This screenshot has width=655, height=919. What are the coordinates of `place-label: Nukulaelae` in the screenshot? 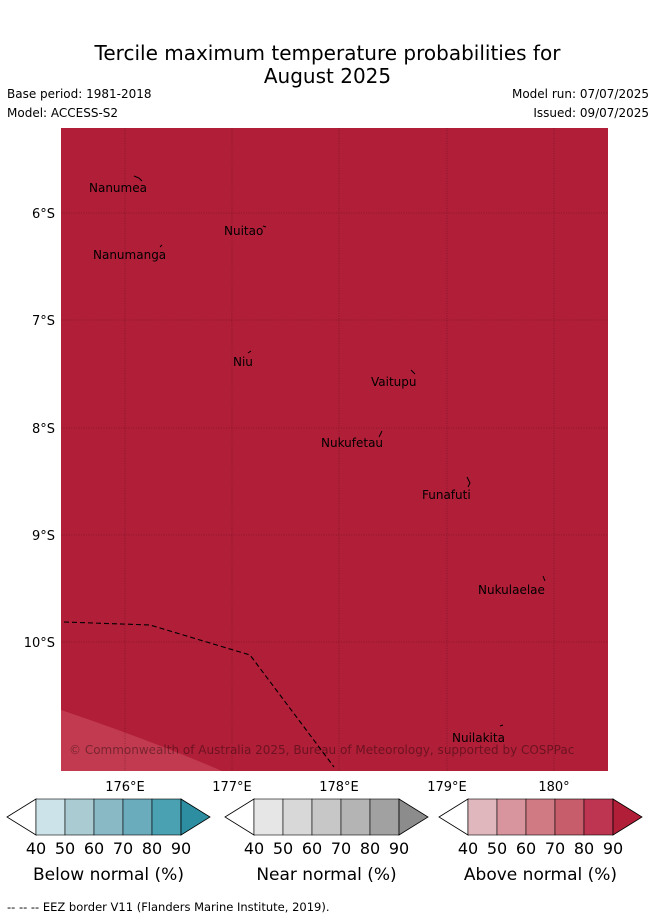 It's located at (511, 590).